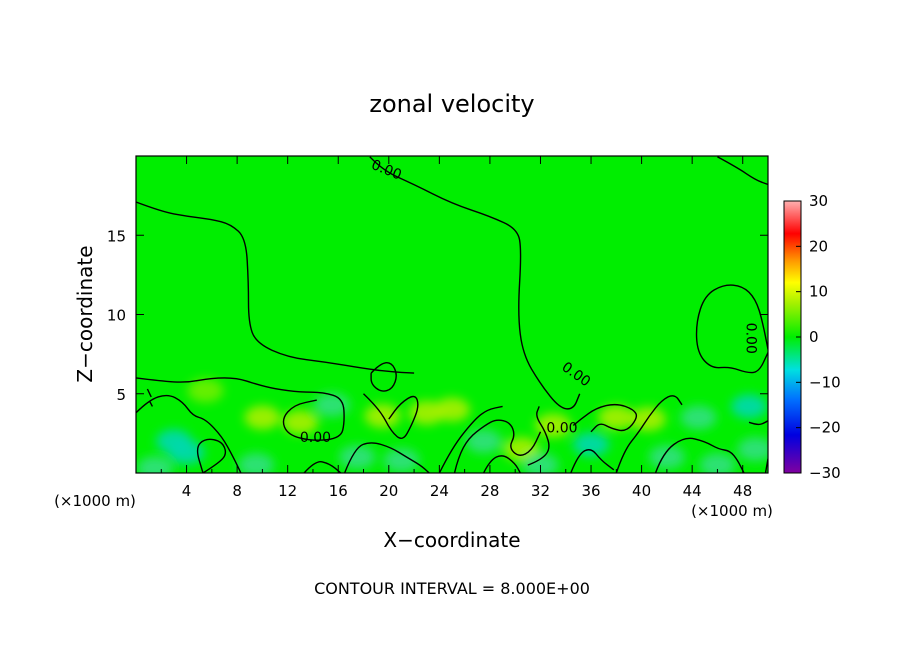  Describe the element at coordinates (825, 428) in the screenshot. I see `colorbar-tick-label: −20` at that location.